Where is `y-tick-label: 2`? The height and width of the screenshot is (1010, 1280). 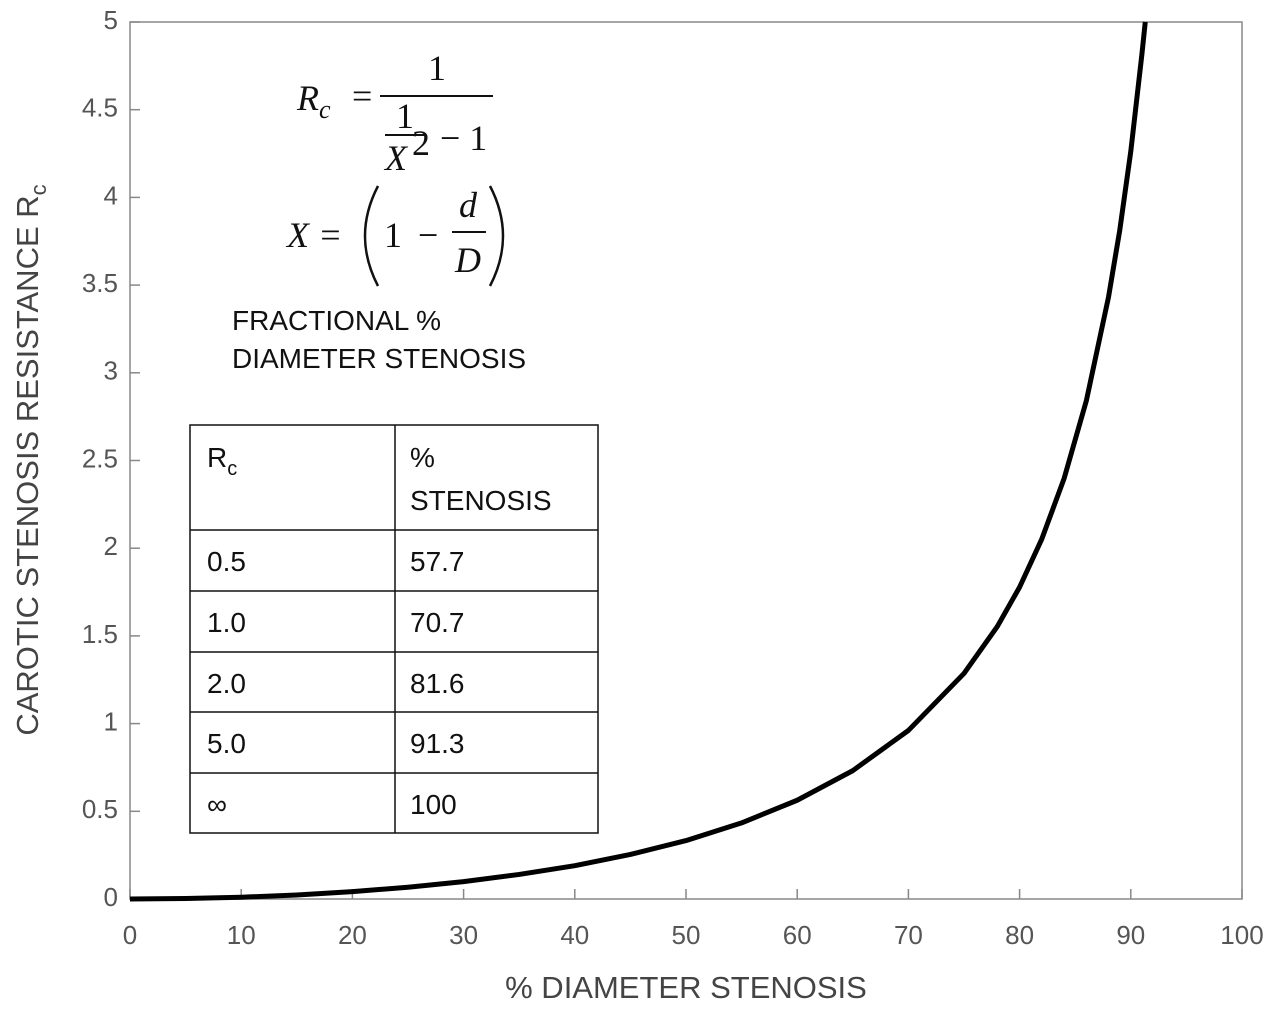
y-tick-label: 2 is located at coordinates (111, 546).